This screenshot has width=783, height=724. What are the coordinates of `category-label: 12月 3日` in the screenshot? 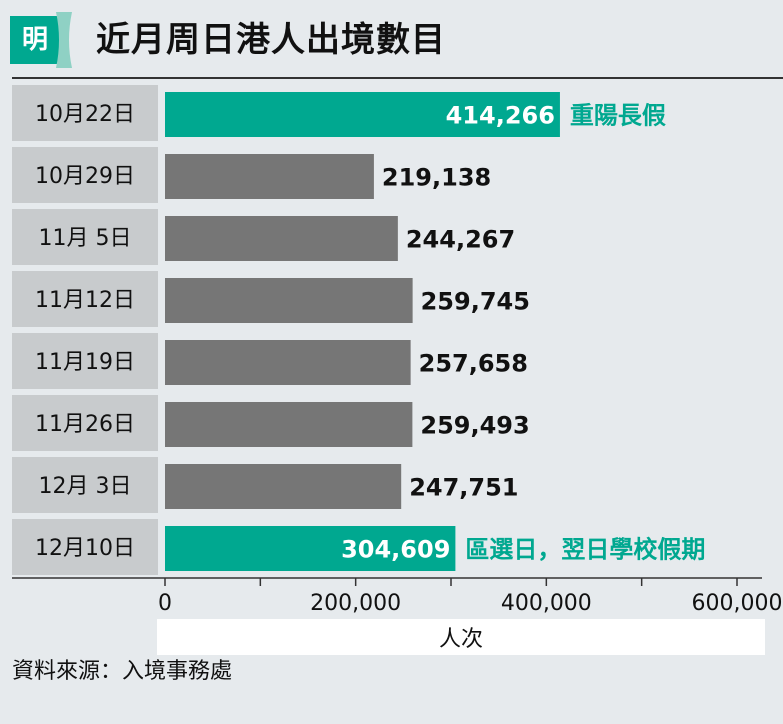 It's located at (85, 486).